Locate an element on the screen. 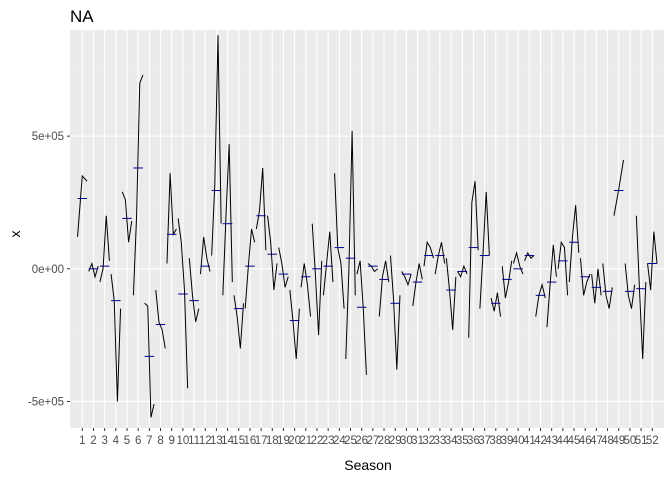 This screenshot has width=672, height=480. x-tick-label: 2 is located at coordinates (93, 441).